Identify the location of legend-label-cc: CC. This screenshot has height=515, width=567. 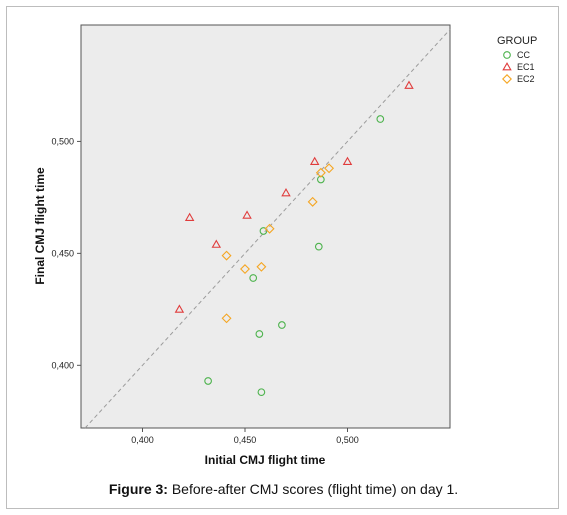
(523, 55).